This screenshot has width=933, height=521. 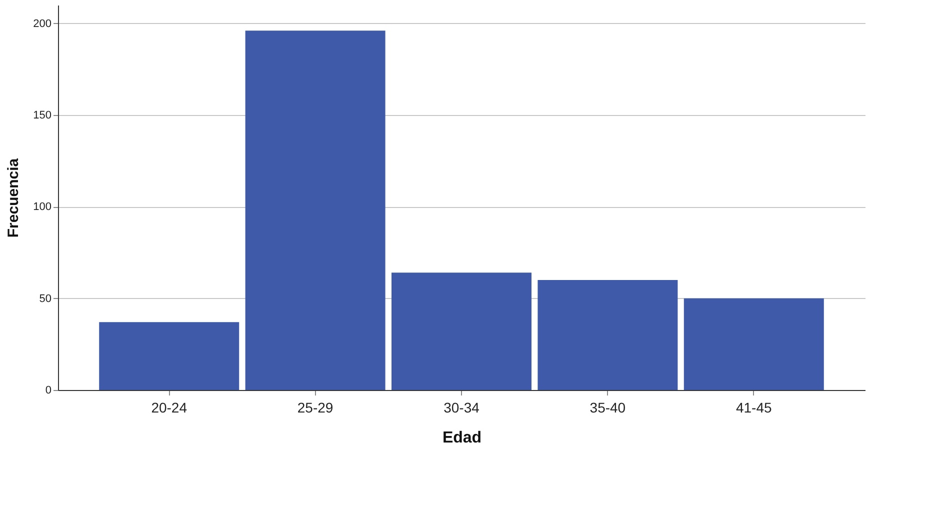 I want to click on x-tick-label: 35-40, so click(x=608, y=408).